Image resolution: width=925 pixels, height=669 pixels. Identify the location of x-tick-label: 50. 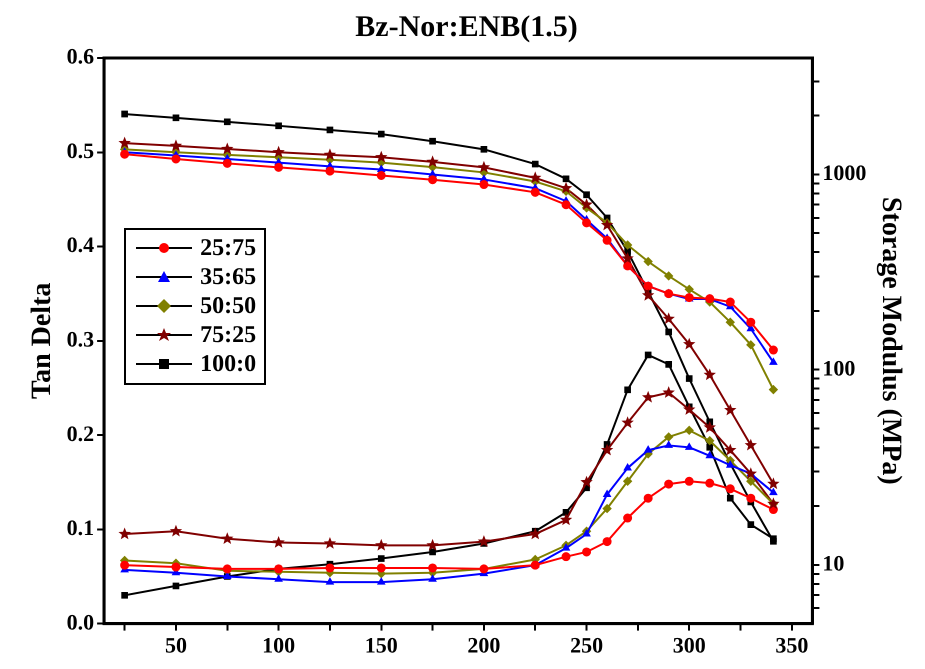
(175, 645).